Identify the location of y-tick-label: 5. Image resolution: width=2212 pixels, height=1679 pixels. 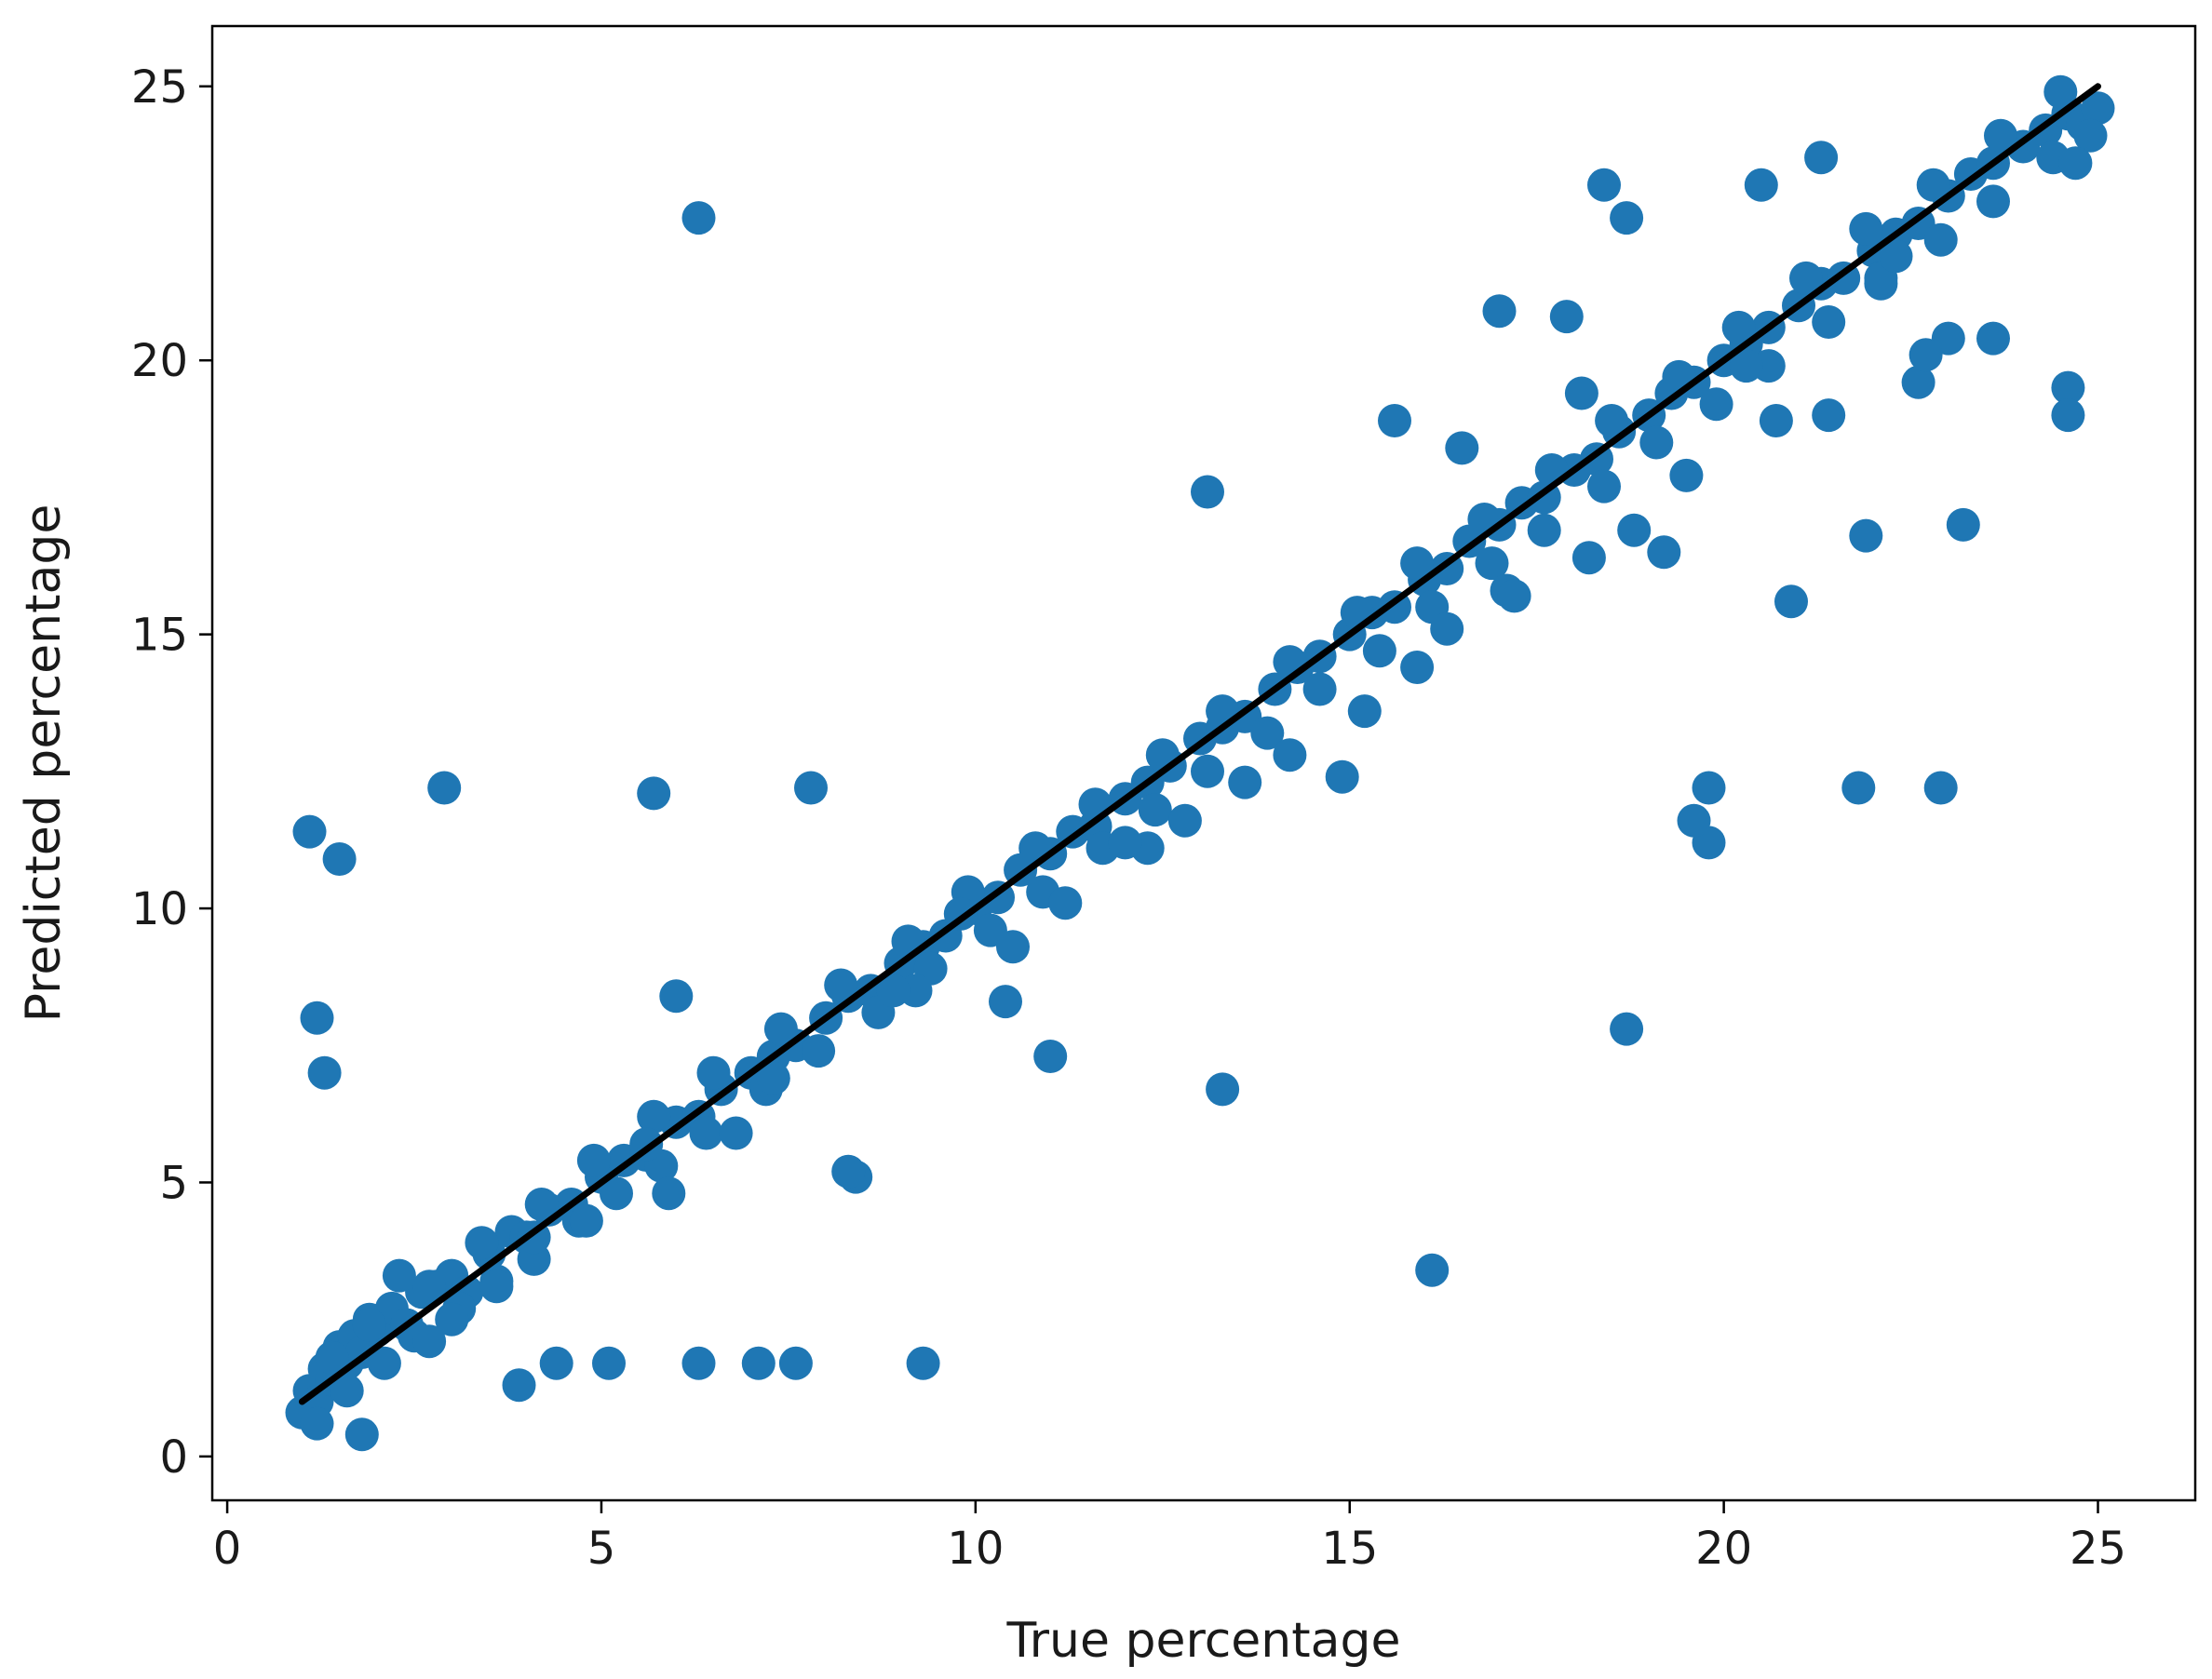
(173, 1183).